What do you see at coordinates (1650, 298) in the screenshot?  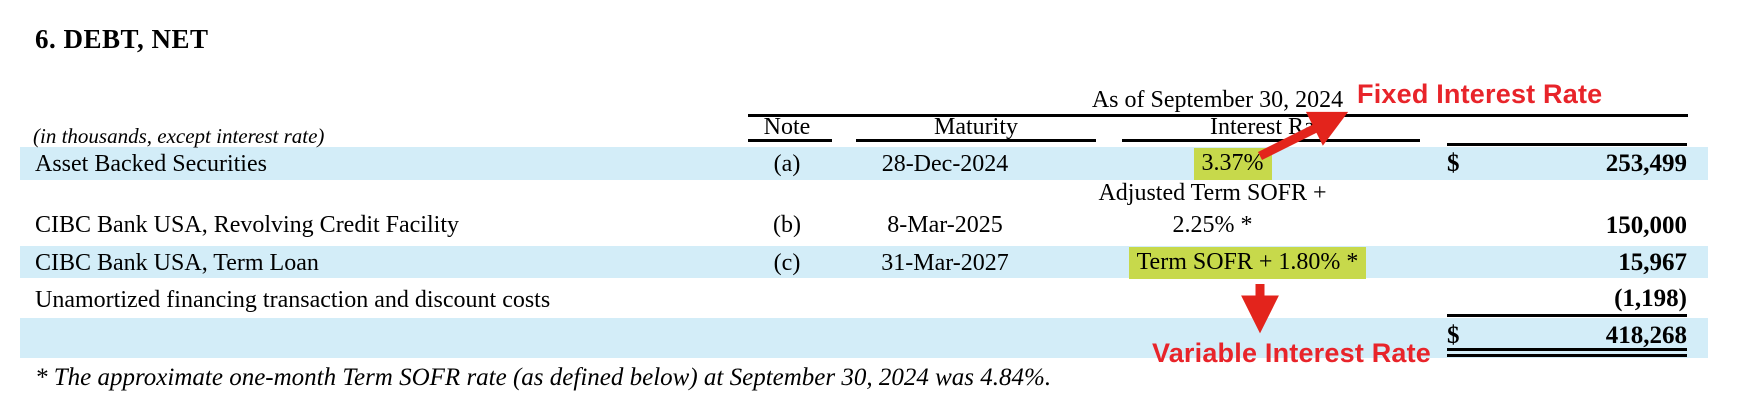 I see `amount-value: (1,198)` at bounding box center [1650, 298].